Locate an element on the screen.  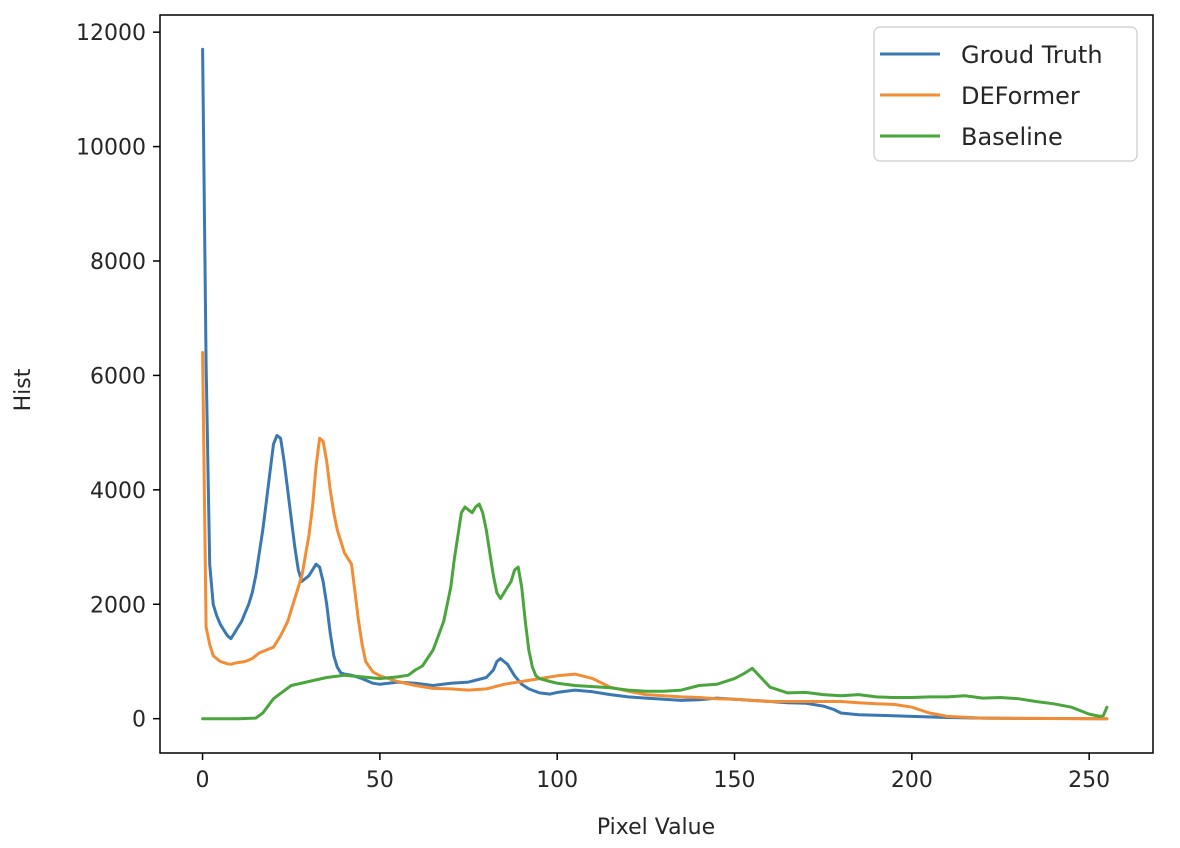
x-axis: 0 50 100 150 200 250 is located at coordinates (653, 773).